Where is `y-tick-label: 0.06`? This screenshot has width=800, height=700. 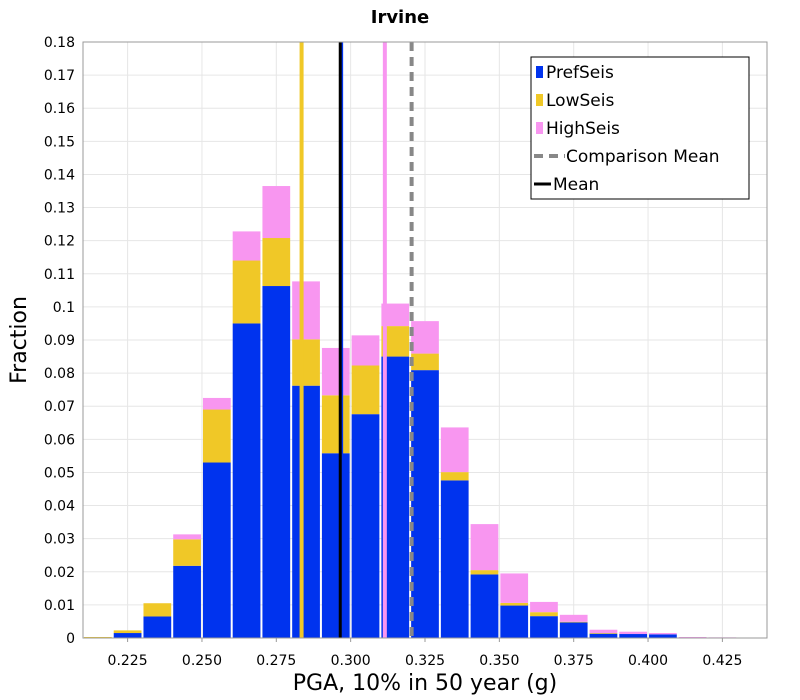
y-tick-label: 0.06 is located at coordinates (59, 440).